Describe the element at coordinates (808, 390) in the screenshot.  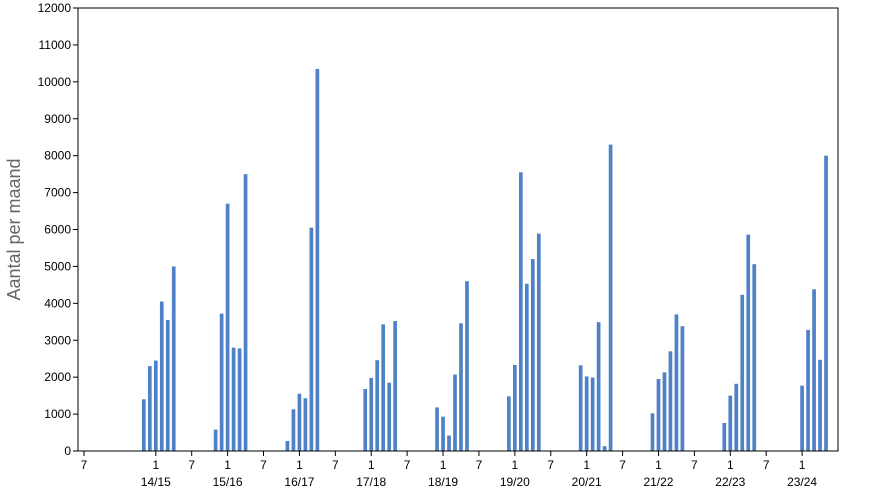
I see `bar-23-24-feb` at that location.